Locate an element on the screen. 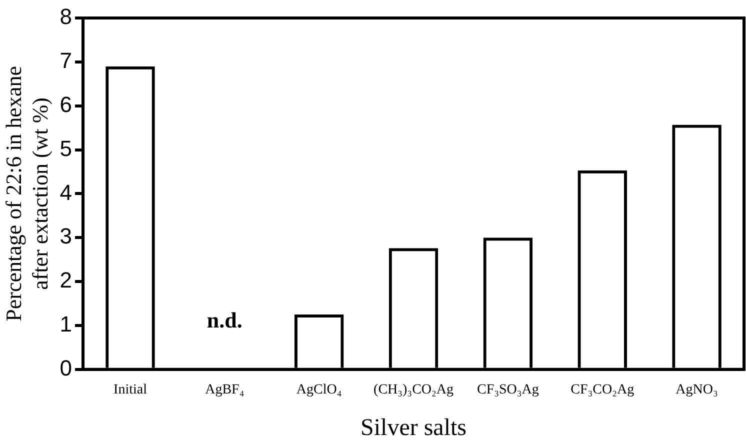  annotation: n.d. is located at coordinates (224, 319).